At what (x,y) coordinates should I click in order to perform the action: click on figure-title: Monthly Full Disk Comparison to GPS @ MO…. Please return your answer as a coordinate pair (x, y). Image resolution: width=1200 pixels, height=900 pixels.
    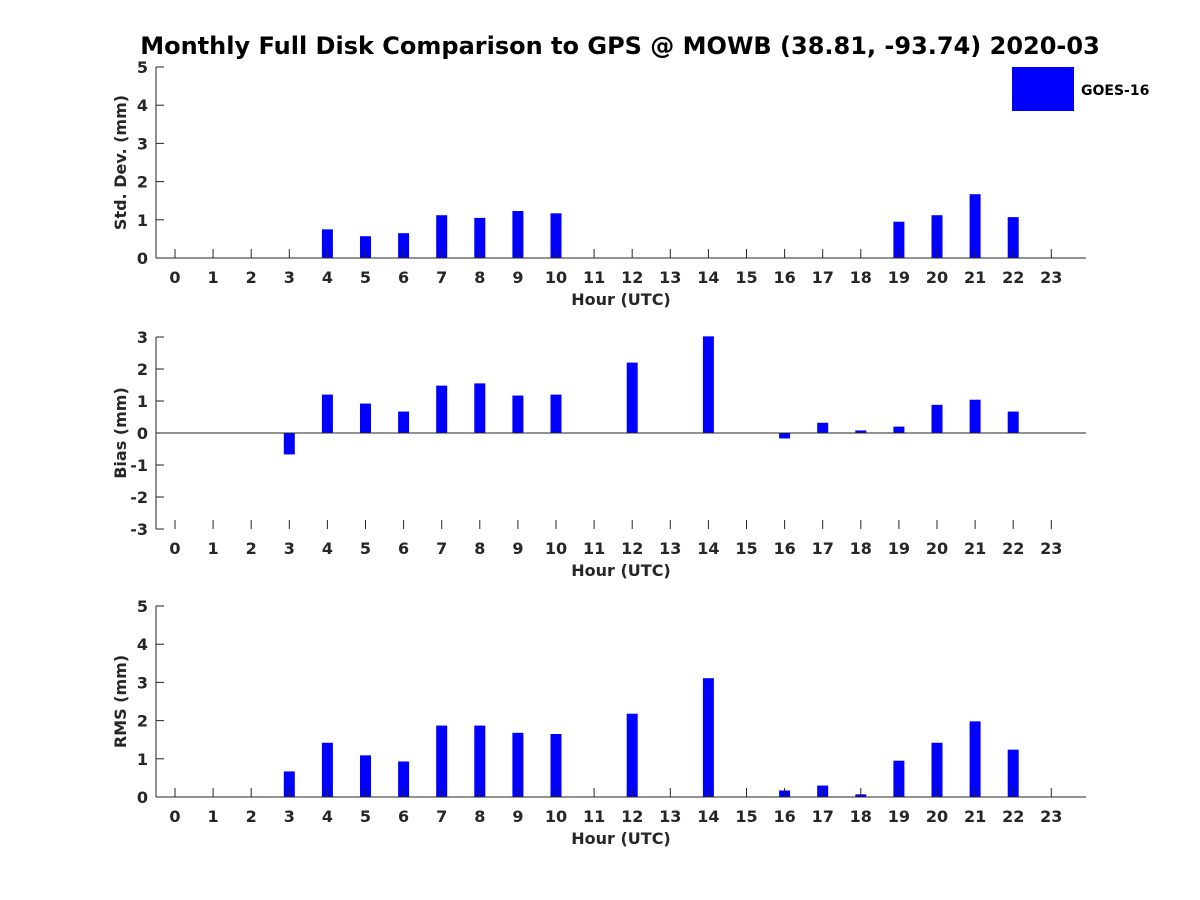
    Looking at the image, I should click on (620, 46).